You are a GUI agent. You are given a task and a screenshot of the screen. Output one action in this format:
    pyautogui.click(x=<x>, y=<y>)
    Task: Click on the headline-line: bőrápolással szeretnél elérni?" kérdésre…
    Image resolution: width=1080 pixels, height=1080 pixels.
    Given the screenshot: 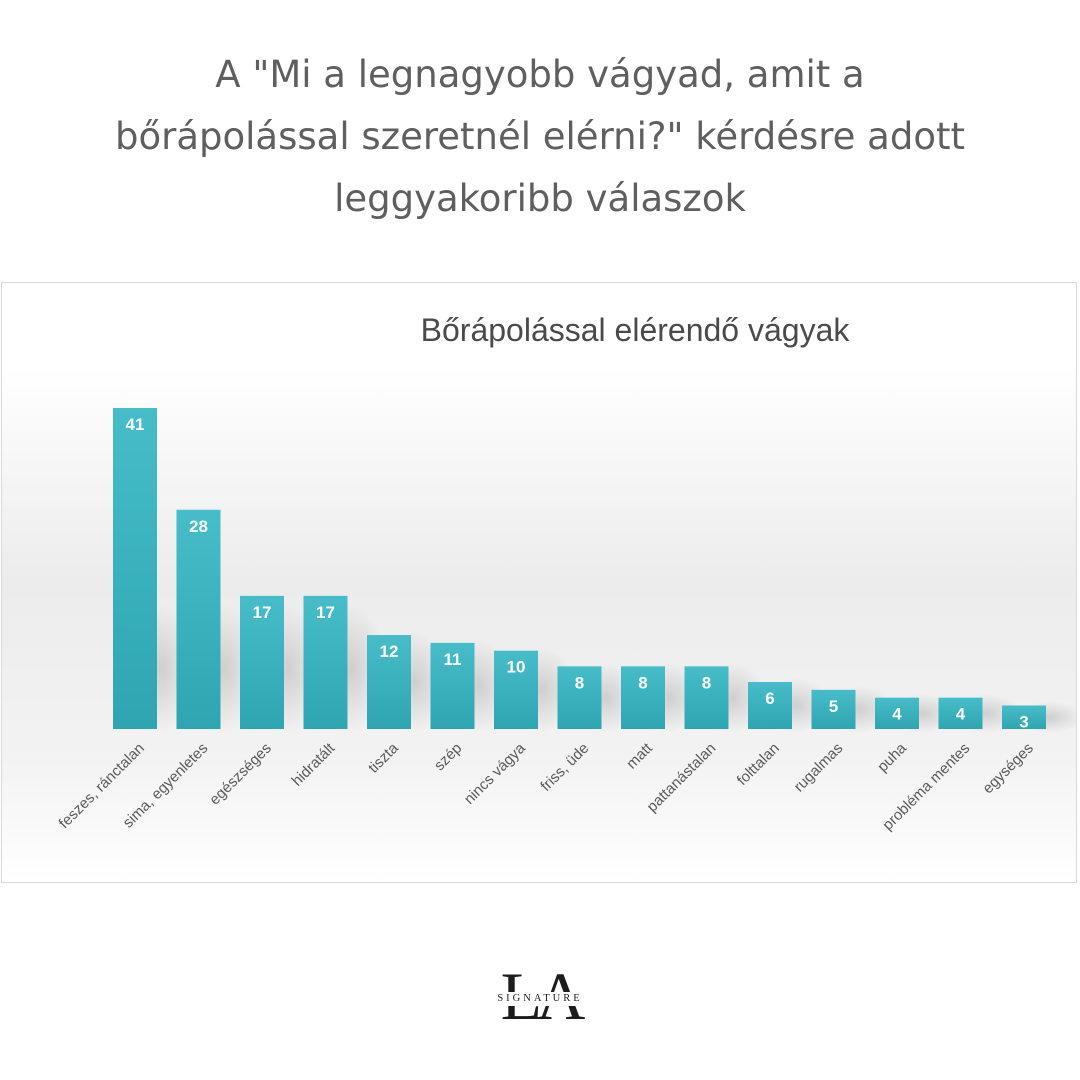 What is the action you would take?
    pyautogui.click(x=540, y=136)
    